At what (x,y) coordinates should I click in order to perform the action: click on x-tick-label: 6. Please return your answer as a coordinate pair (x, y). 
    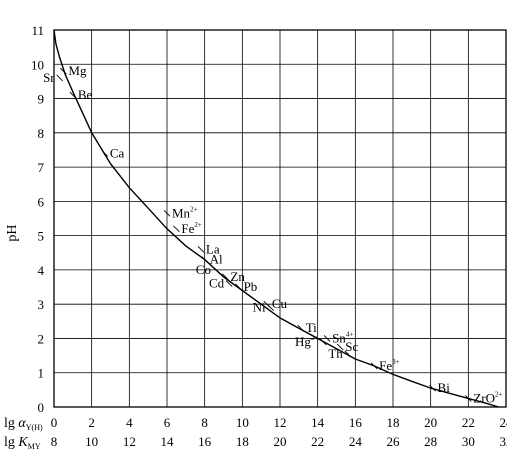
    Looking at the image, I should click on (167, 422).